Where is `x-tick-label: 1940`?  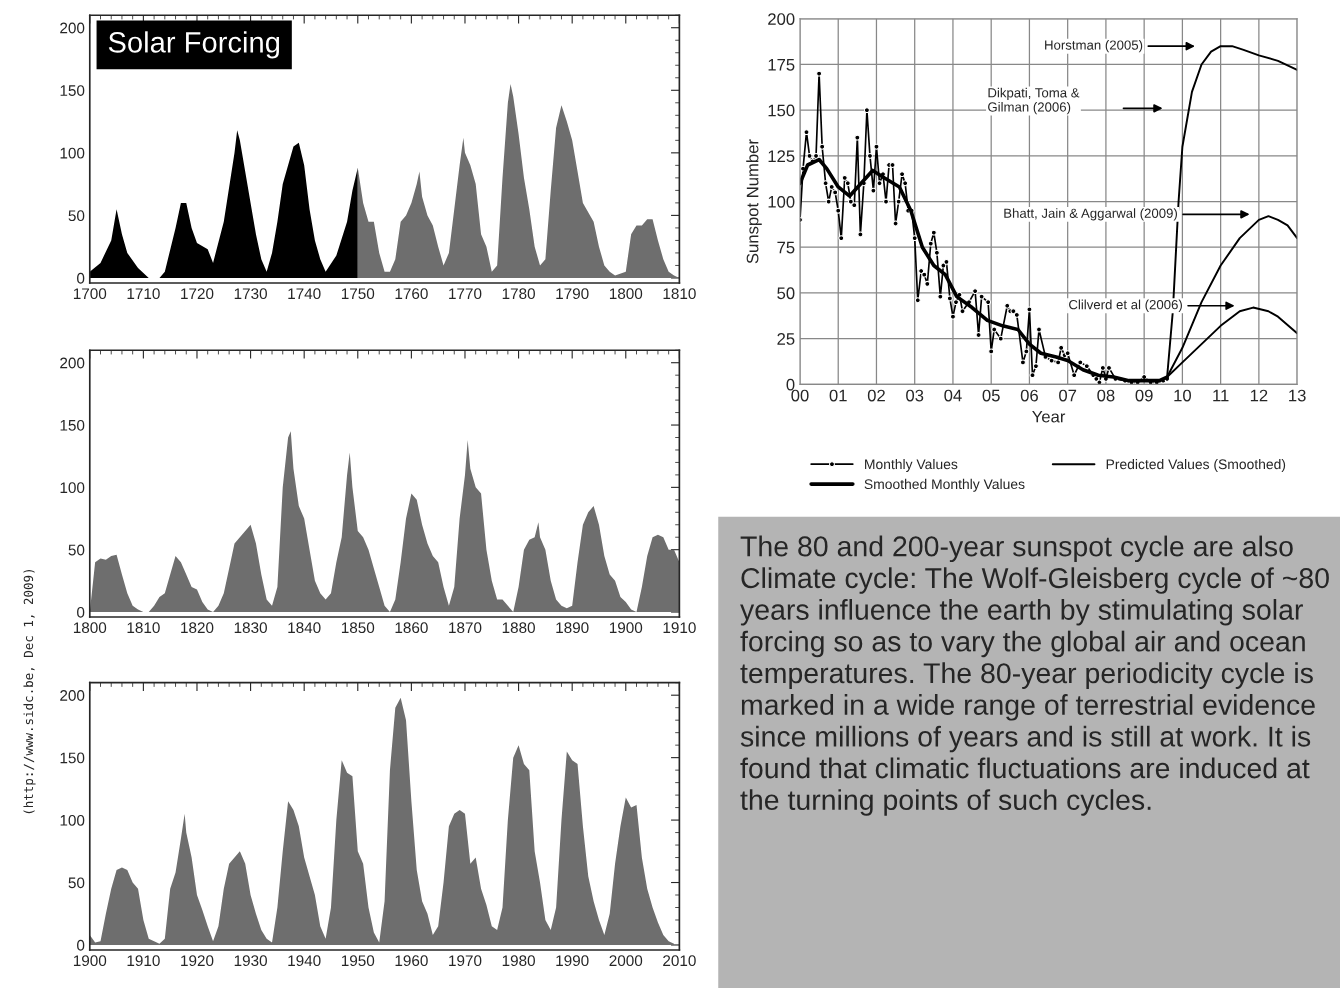
x-tick-label: 1940 is located at coordinates (304, 961).